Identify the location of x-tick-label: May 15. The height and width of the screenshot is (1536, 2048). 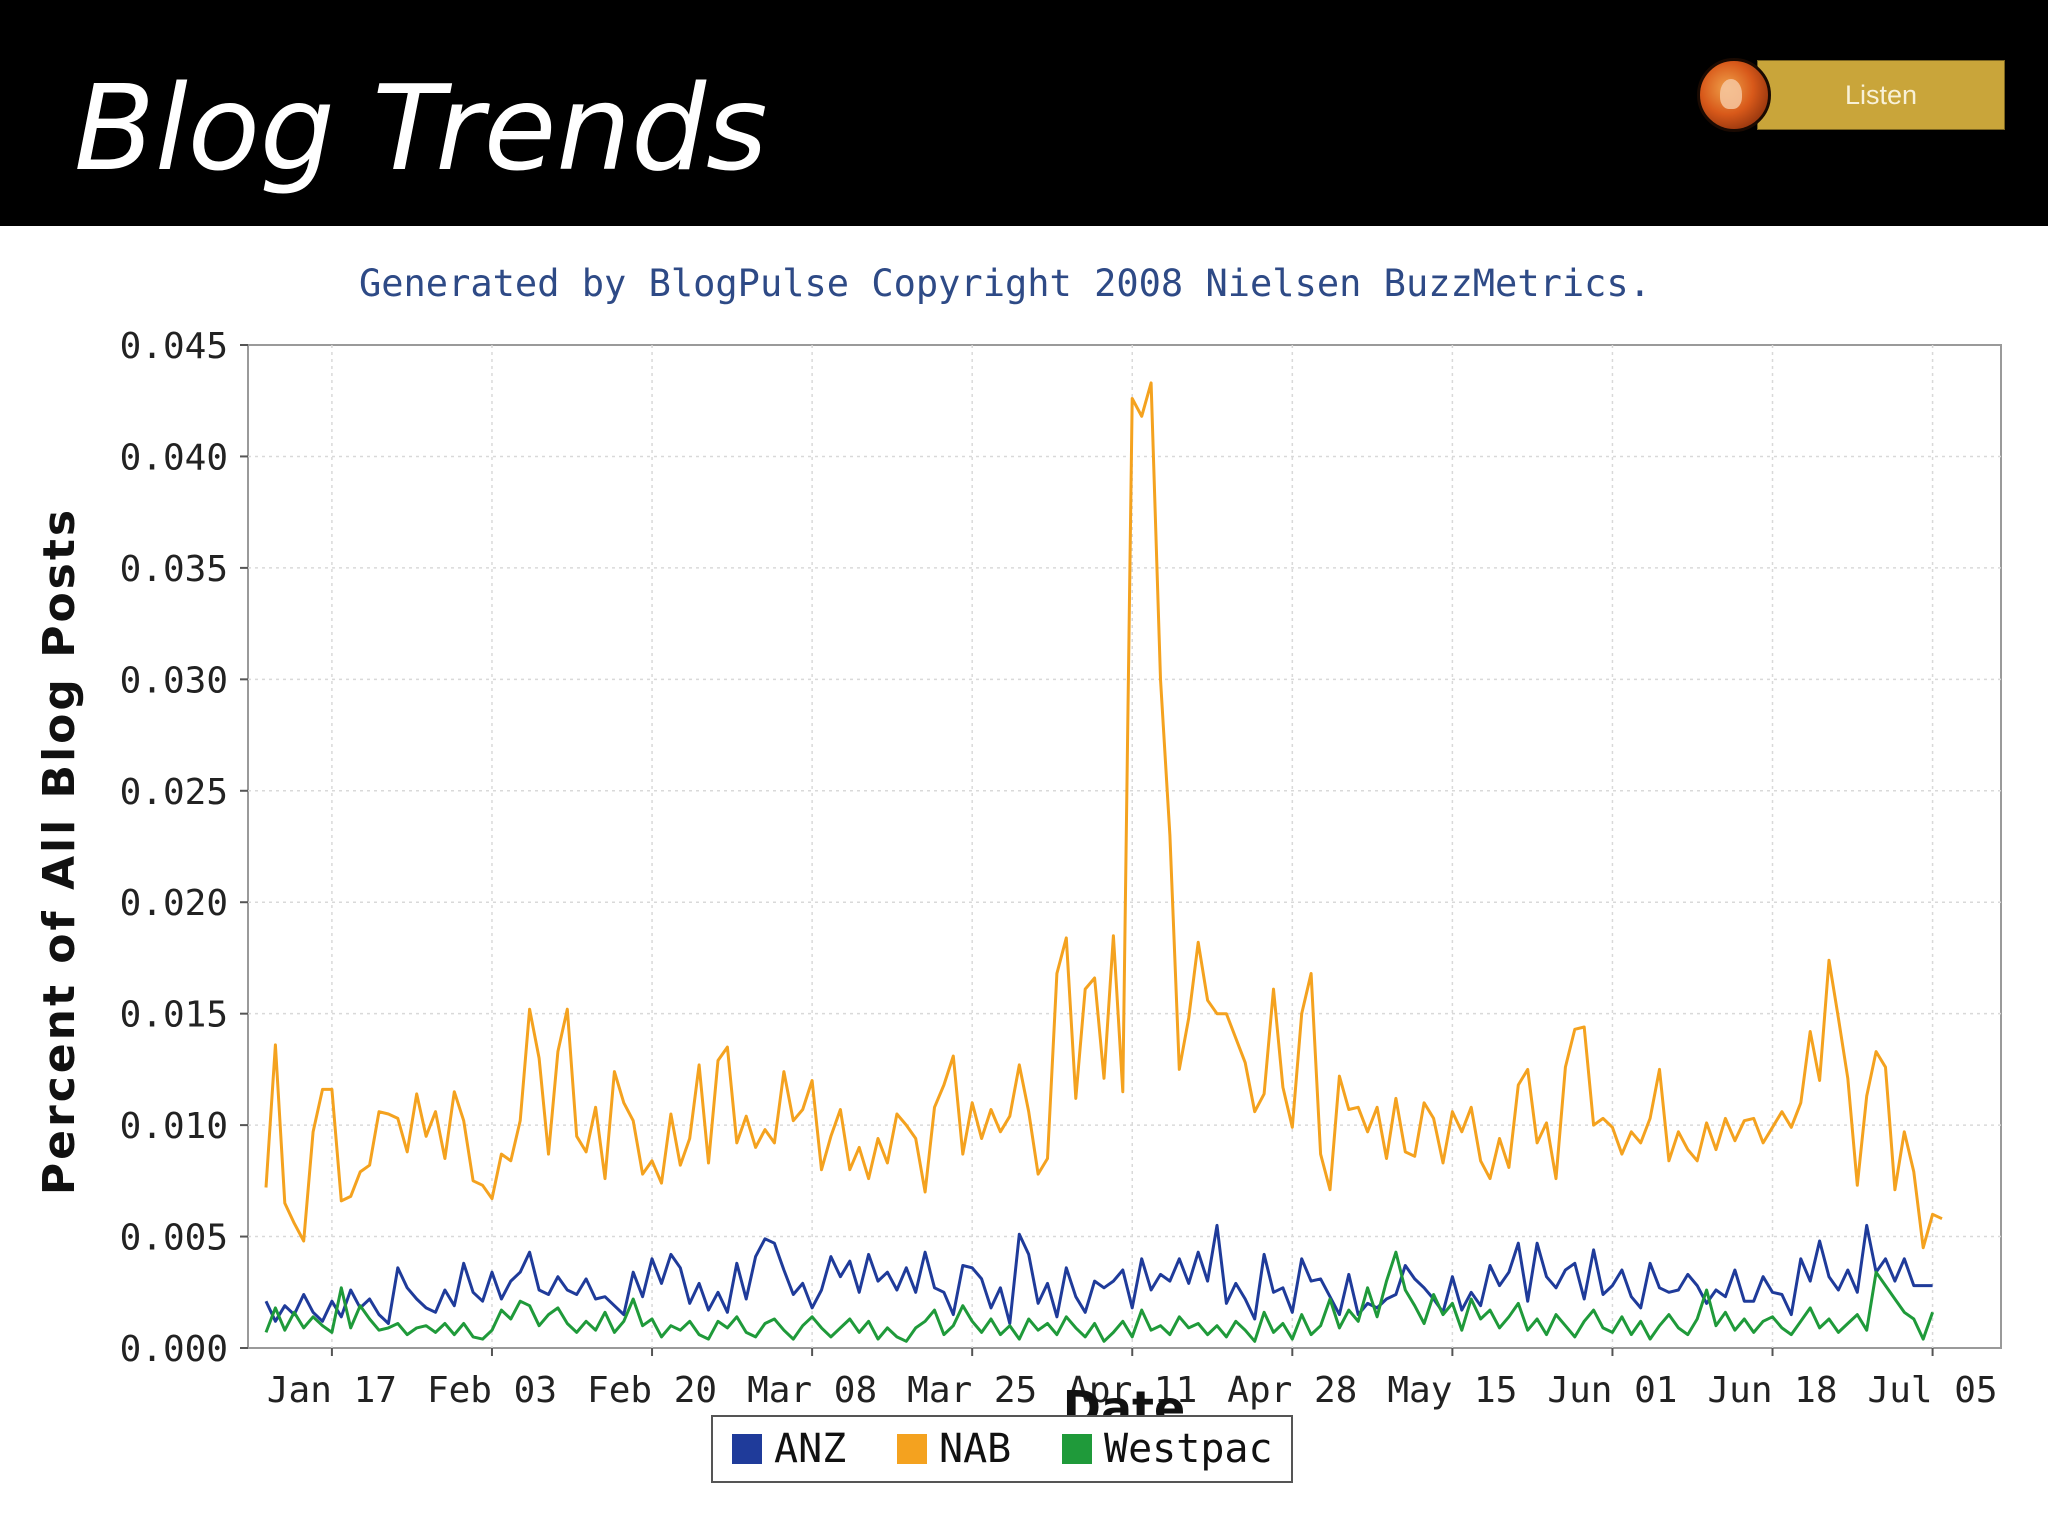
(1452, 1390).